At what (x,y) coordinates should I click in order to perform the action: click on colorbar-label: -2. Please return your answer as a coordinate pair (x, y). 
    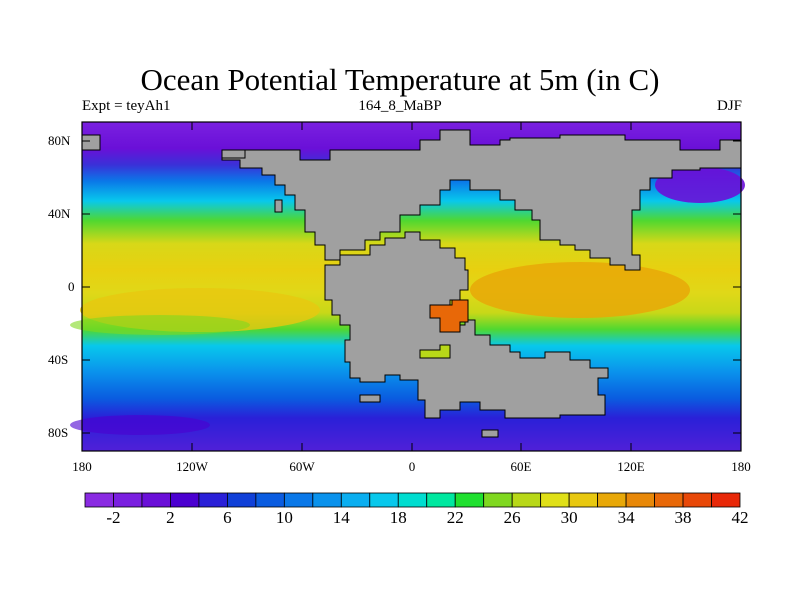
    Looking at the image, I should click on (113, 517).